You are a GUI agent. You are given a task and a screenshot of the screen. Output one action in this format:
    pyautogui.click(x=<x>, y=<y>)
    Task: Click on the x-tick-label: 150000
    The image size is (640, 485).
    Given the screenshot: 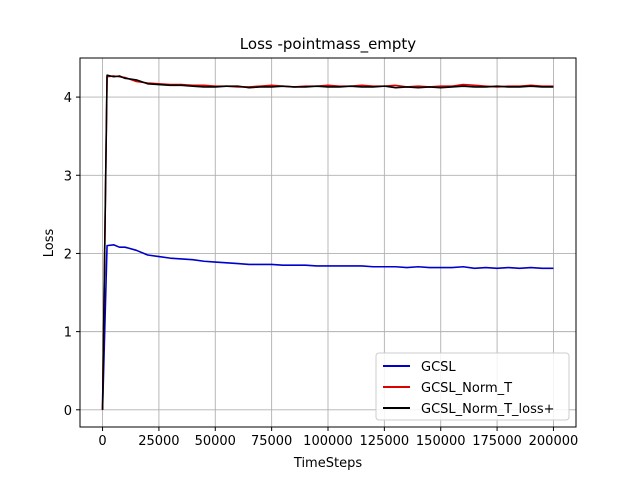 What is the action you would take?
    pyautogui.click(x=441, y=441)
    